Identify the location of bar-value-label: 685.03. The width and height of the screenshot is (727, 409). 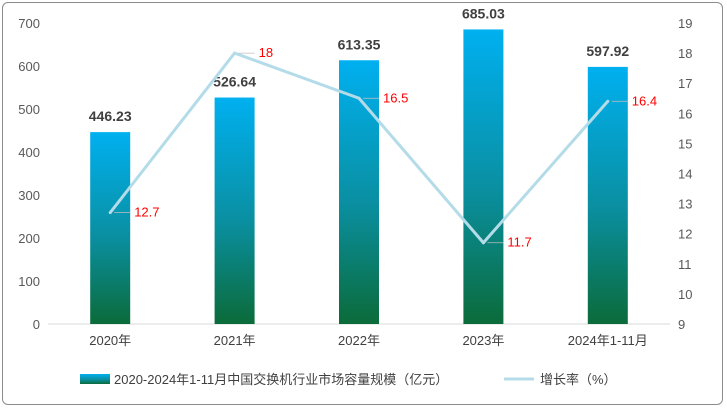
(483, 13).